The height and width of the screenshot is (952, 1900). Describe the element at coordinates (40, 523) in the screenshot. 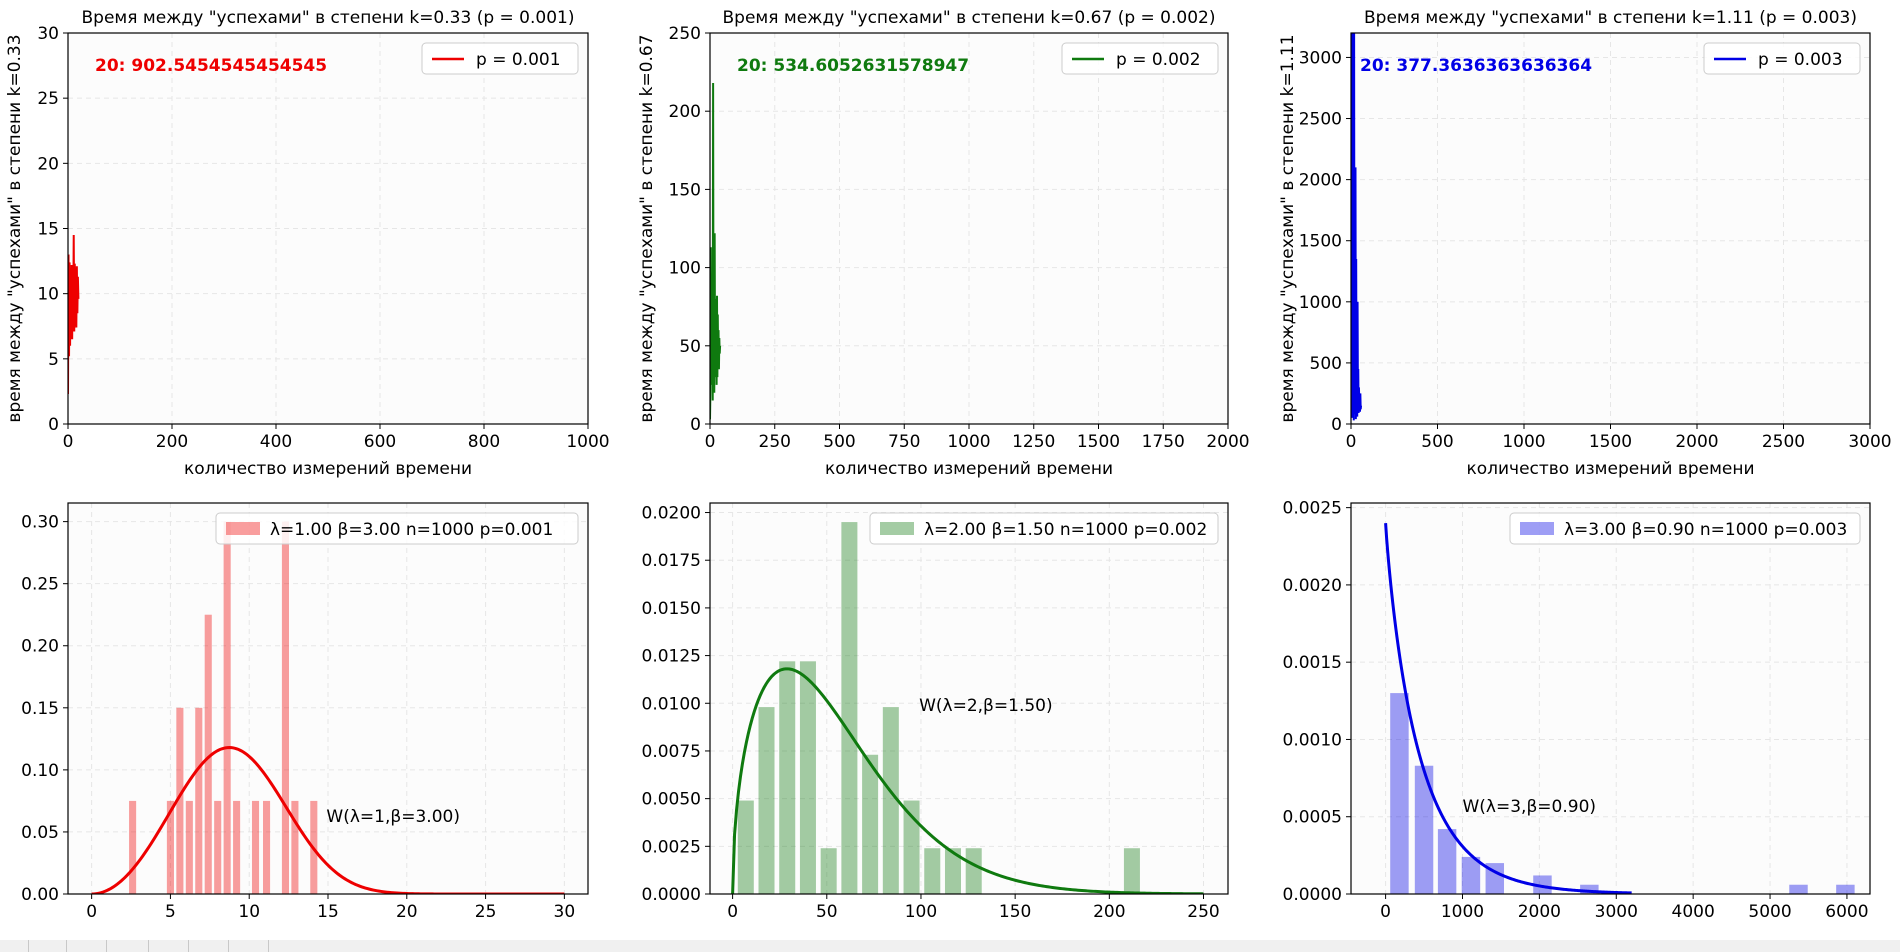

I see `y-tick-label: 0.30` at that location.